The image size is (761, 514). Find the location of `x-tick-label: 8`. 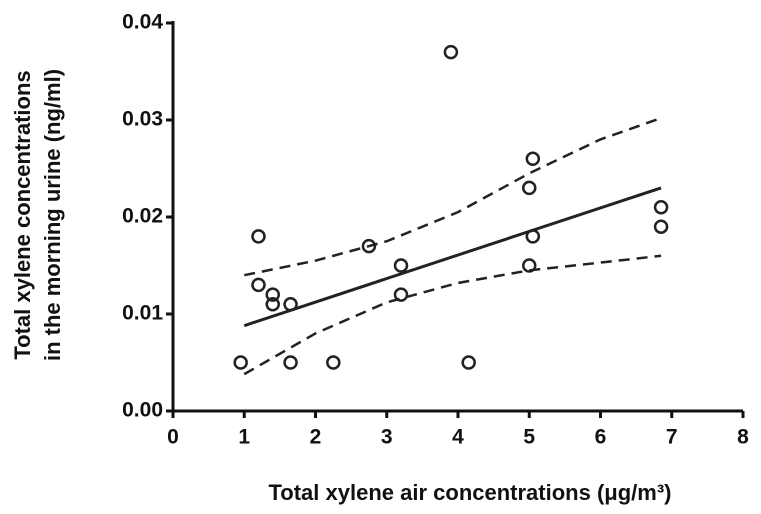

x-tick-label: 8 is located at coordinates (743, 437).